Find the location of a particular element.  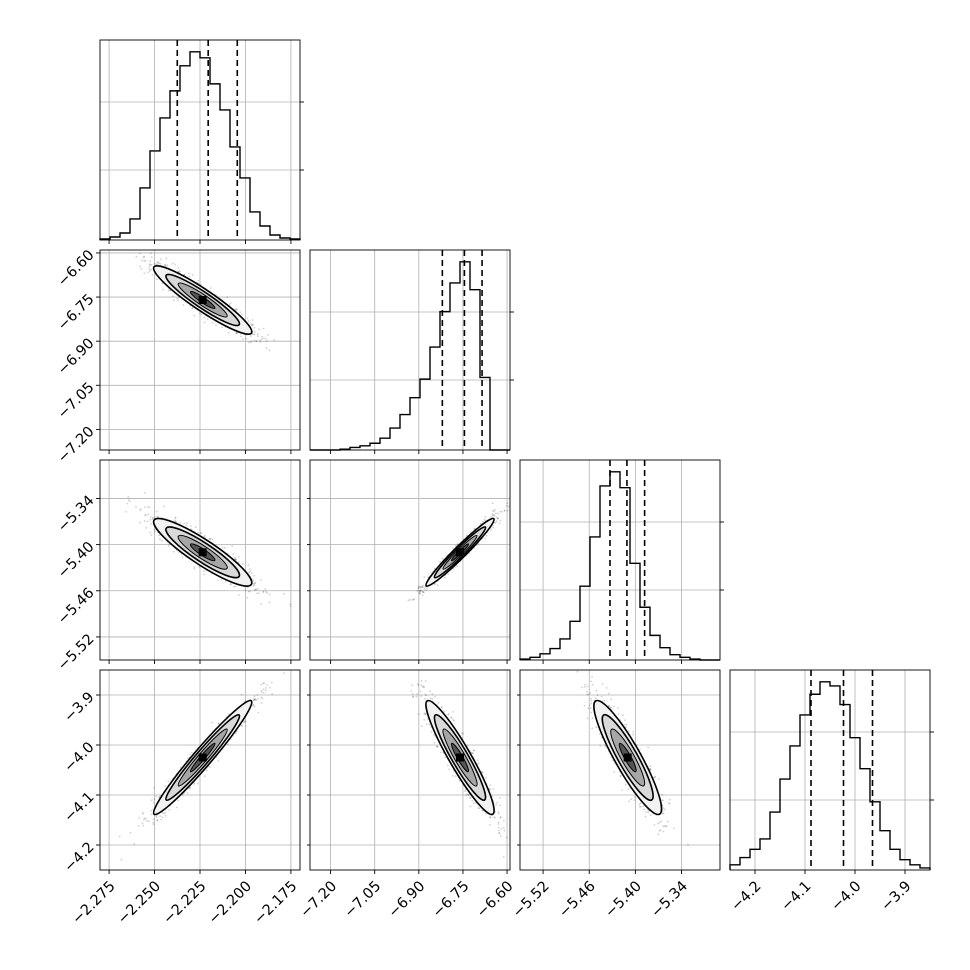

histogram-step is located at coordinates (619, 566).